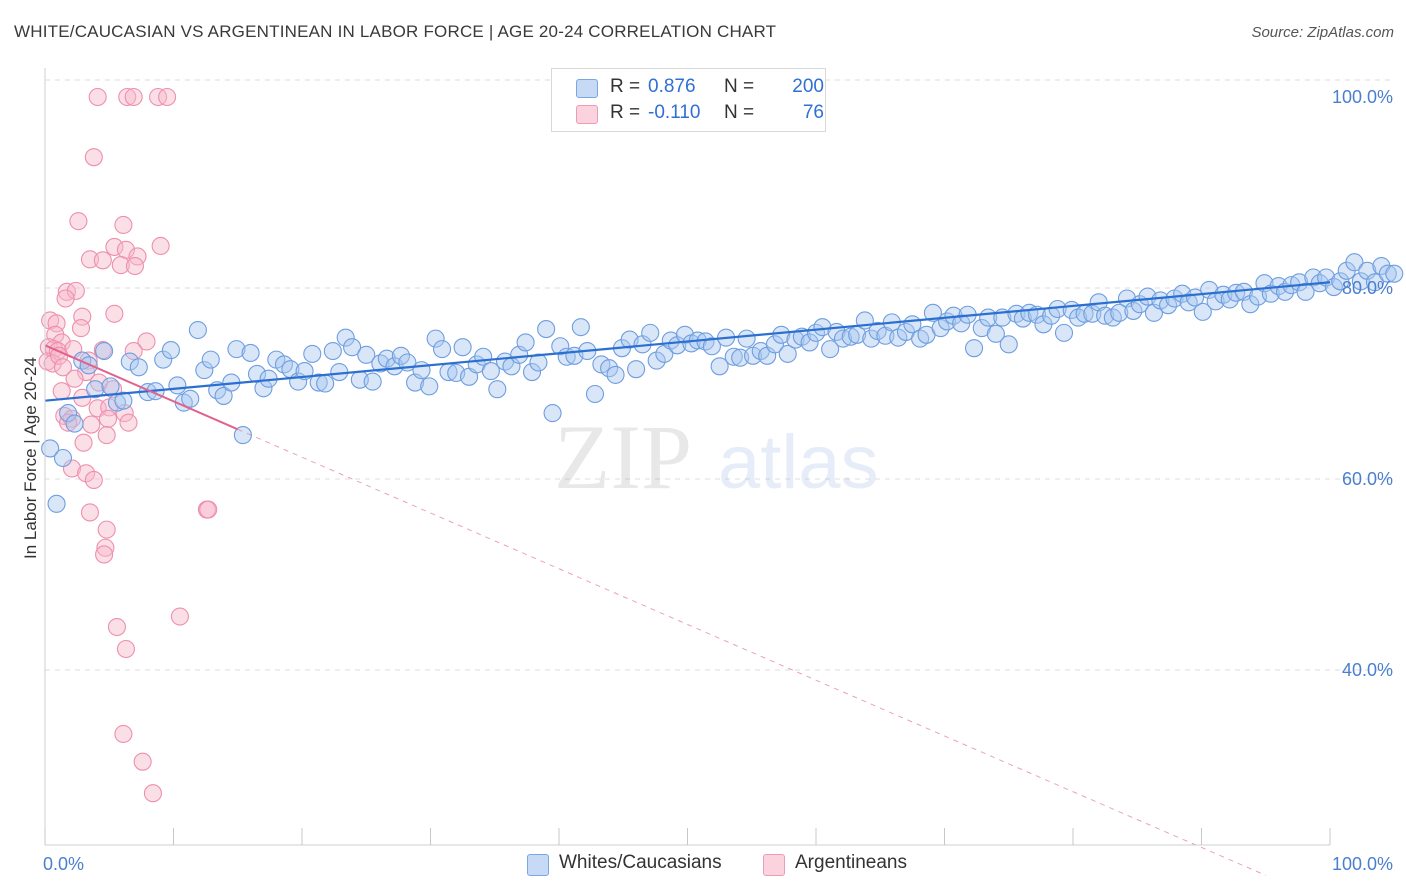  I want to click on x-tick-label: 100.0%, so click(1362, 864).